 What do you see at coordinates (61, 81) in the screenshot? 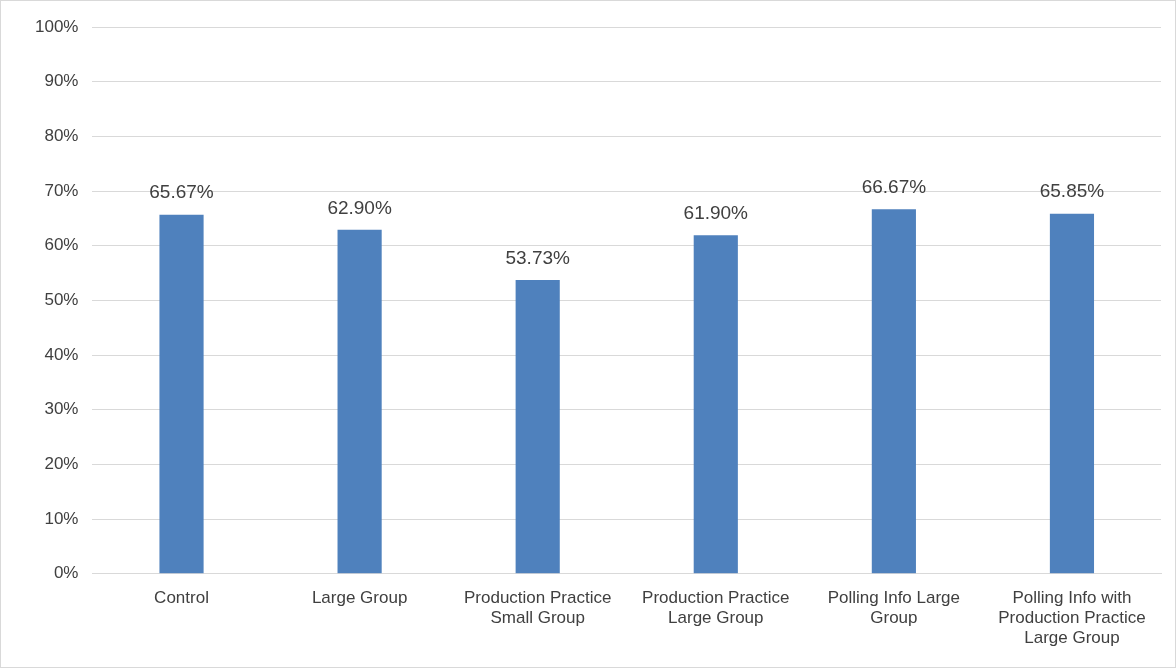
I see `y-tick-label: 90%` at bounding box center [61, 81].